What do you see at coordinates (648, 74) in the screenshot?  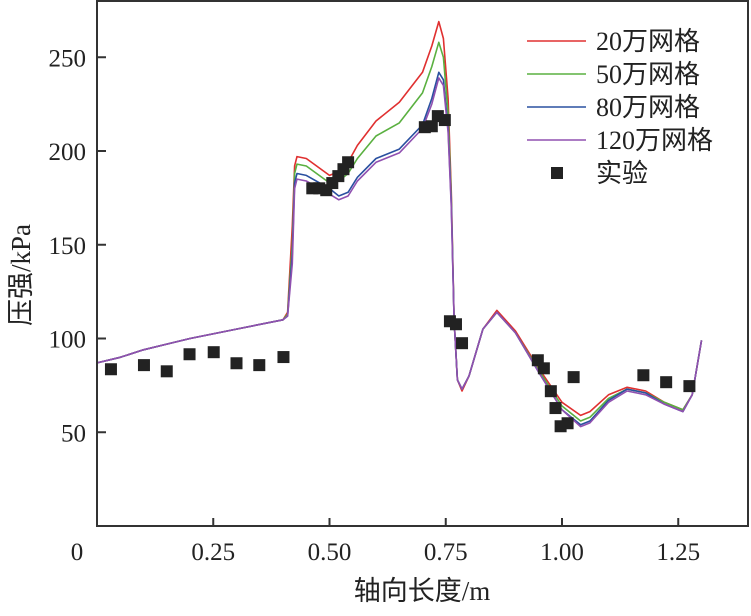 I see `legend-label-1: 50万网格` at bounding box center [648, 74].